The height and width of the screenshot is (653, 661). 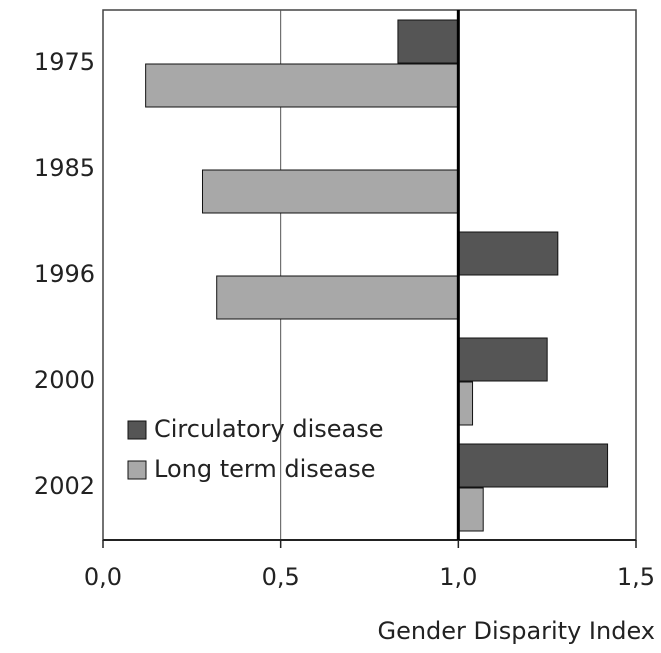 What do you see at coordinates (516, 631) in the screenshot?
I see `x-axis-label: Gender Disparity Index` at bounding box center [516, 631].